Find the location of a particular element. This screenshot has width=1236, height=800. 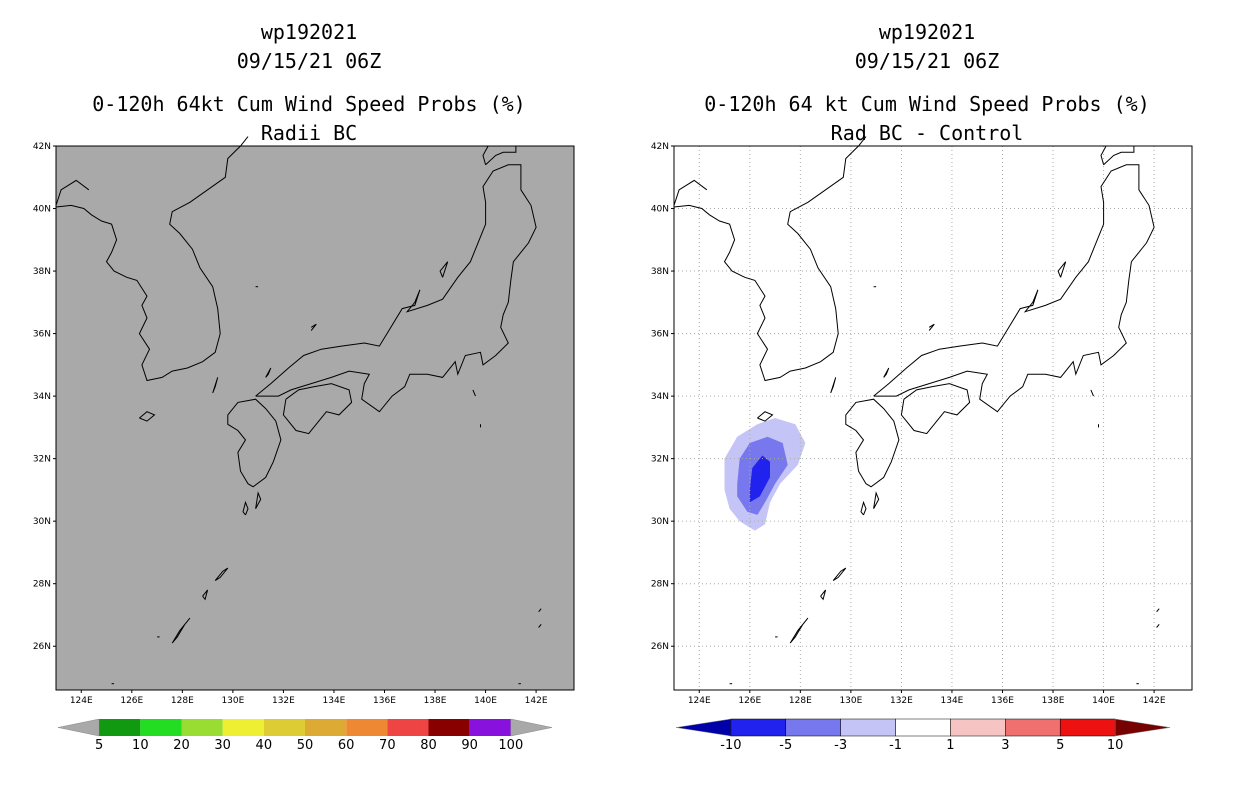

lat-label: 42N is located at coordinates (42, 147).